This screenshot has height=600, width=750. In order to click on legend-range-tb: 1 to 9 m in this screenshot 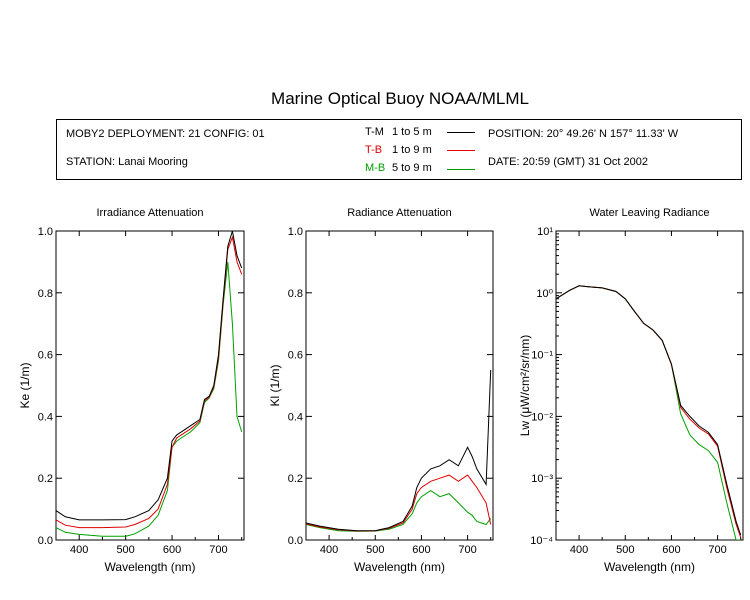, I will do `click(412, 150)`.